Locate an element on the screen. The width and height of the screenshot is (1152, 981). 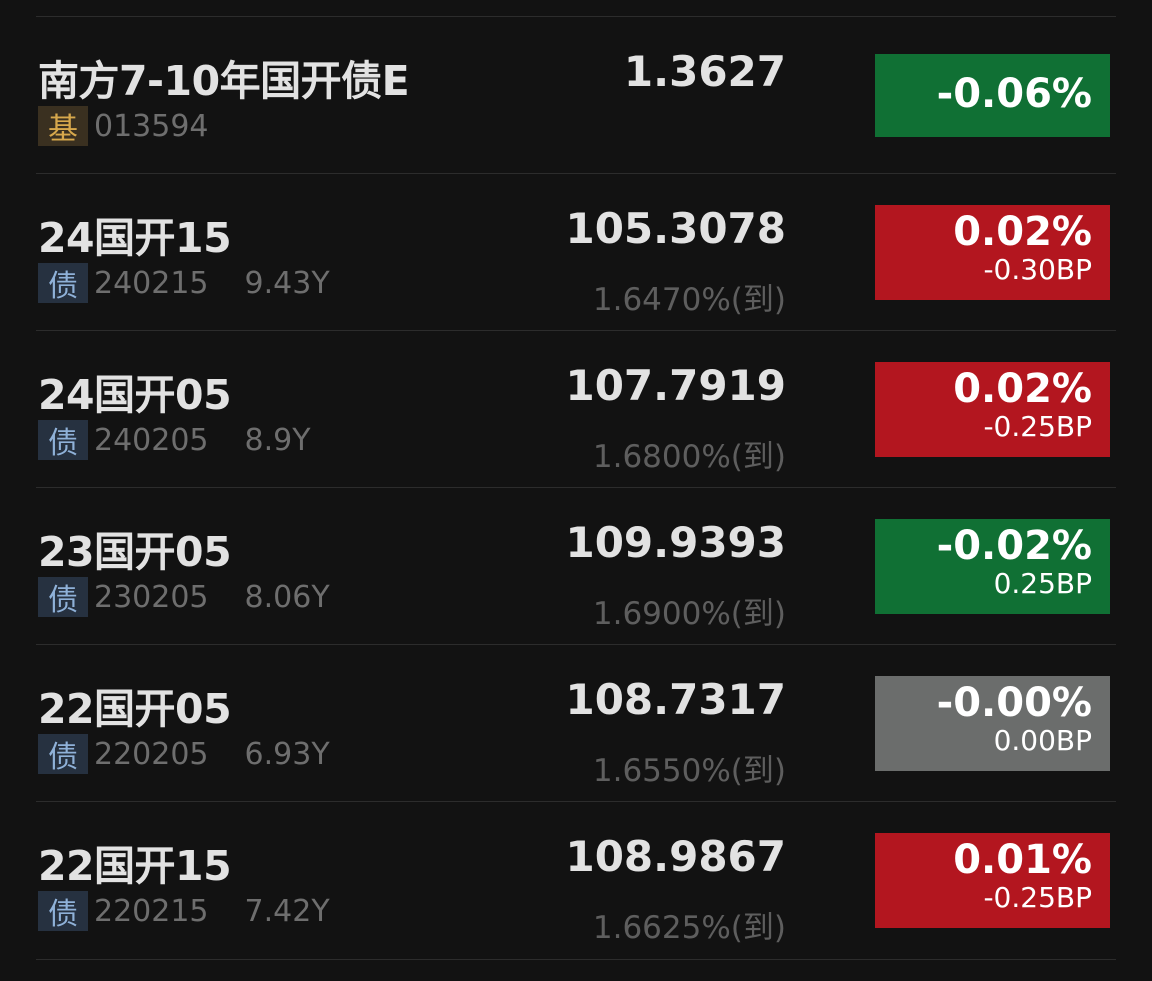
security-name: 24国开15 is located at coordinates (135, 238).